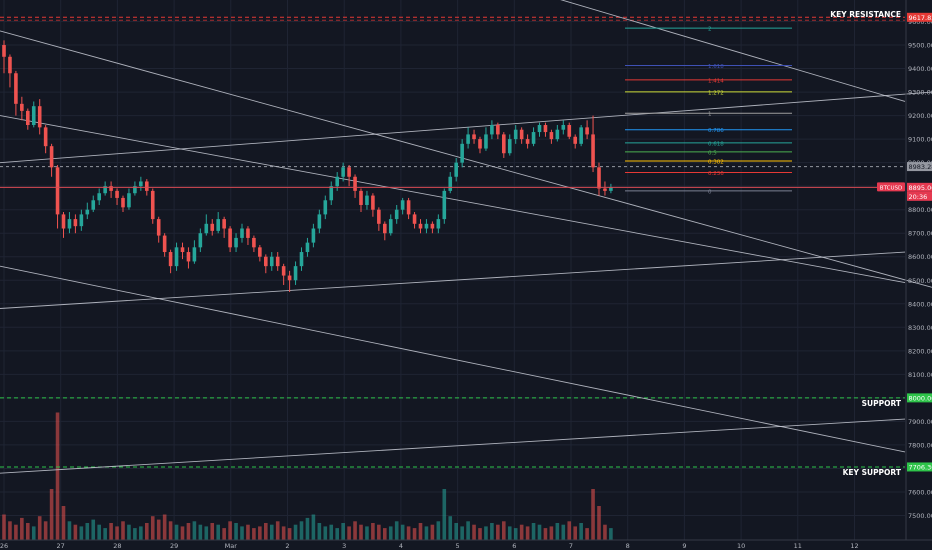  What do you see at coordinates (920, 281) in the screenshot?
I see `y-tick-label: 8500.00` at bounding box center [920, 281].